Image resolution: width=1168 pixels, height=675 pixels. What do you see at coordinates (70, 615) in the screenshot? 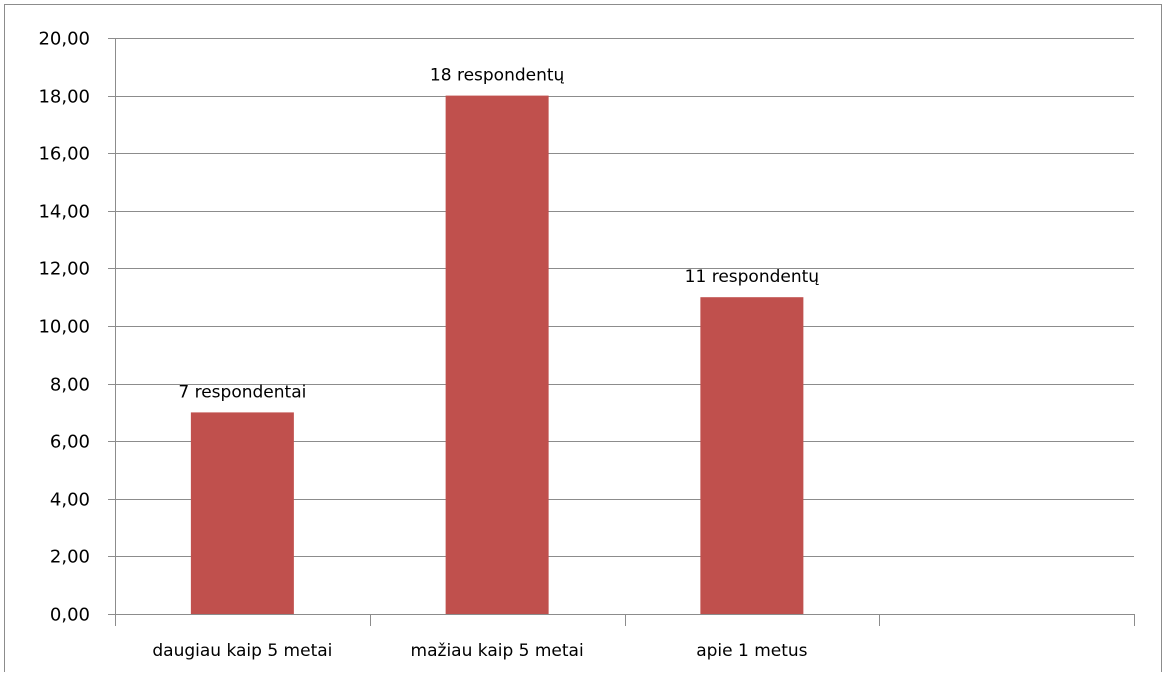
I see `y-tick-label: 0,00` at bounding box center [70, 615].